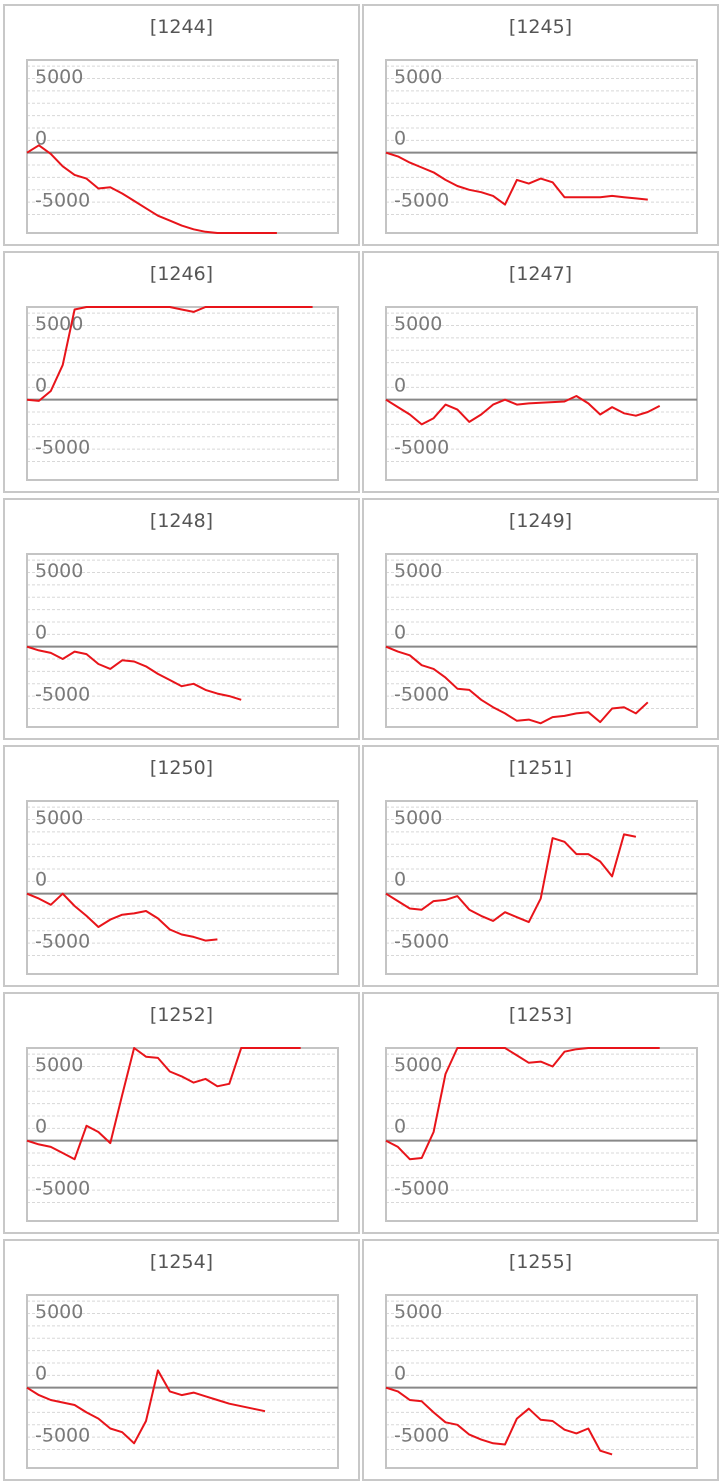  I want to click on chart-panel: [1254] 5000 0 -5000, so click(181, 1360).